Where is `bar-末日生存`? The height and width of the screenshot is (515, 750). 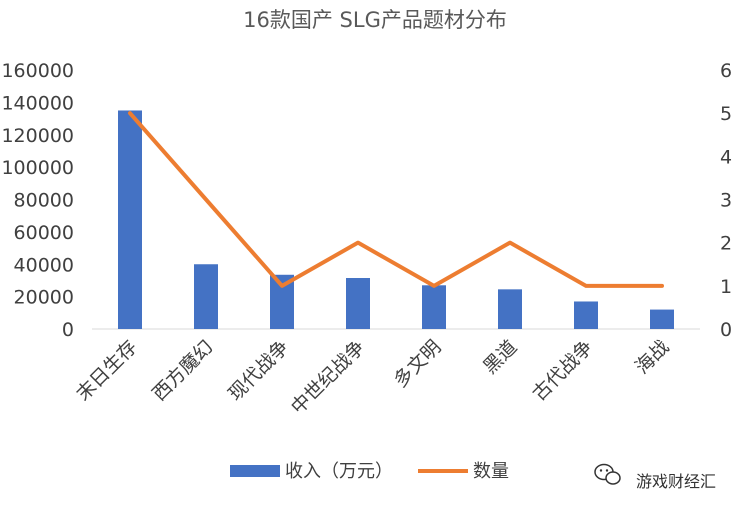 bar-末日生存 is located at coordinates (130, 219).